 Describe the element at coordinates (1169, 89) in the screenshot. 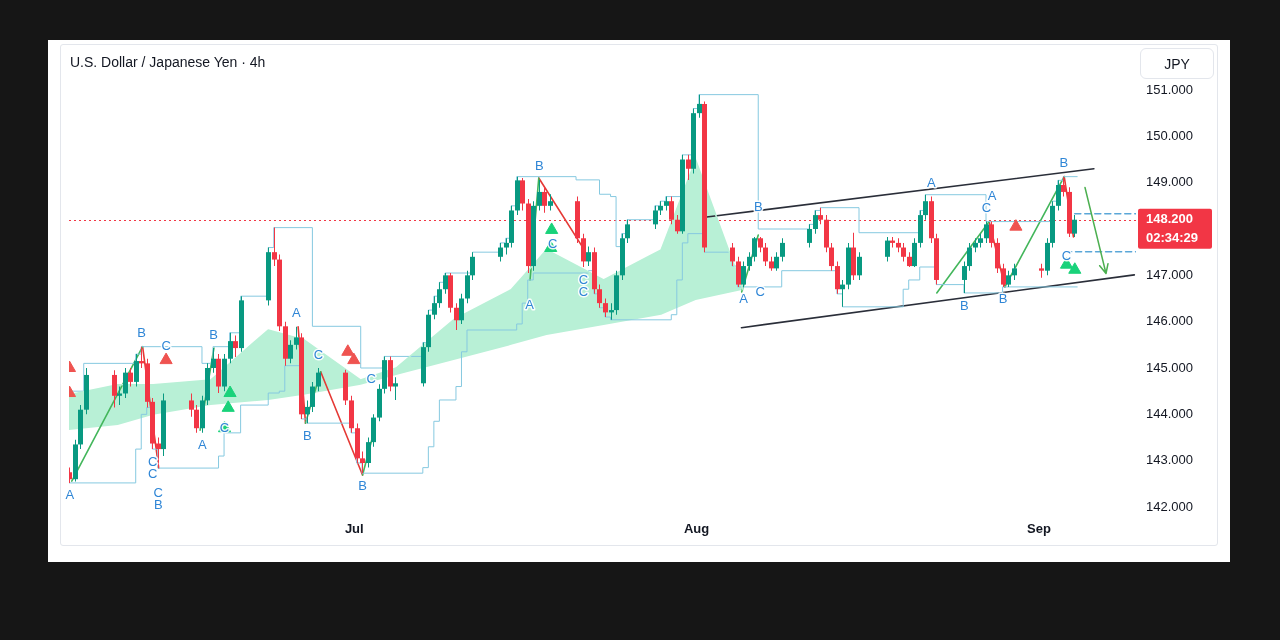

I see `y-tick-label: 151.000` at that location.